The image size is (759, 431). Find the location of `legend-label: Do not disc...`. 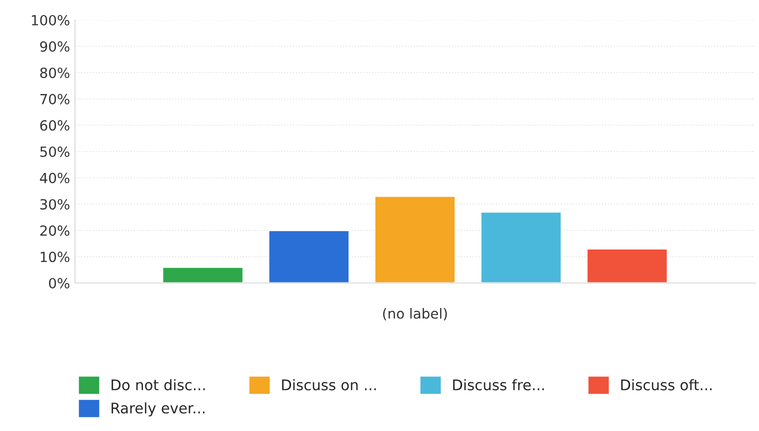

legend-label: Do not disc... is located at coordinates (158, 384).